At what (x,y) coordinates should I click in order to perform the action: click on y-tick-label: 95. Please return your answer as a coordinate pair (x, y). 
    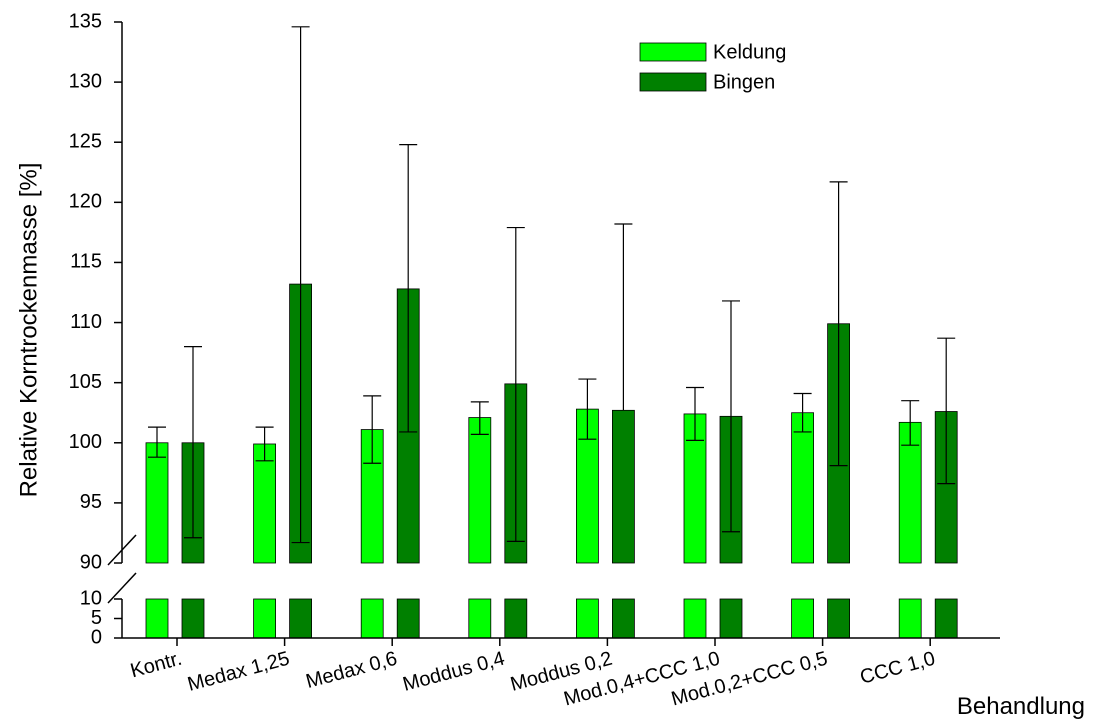
    Looking at the image, I should click on (91, 502).